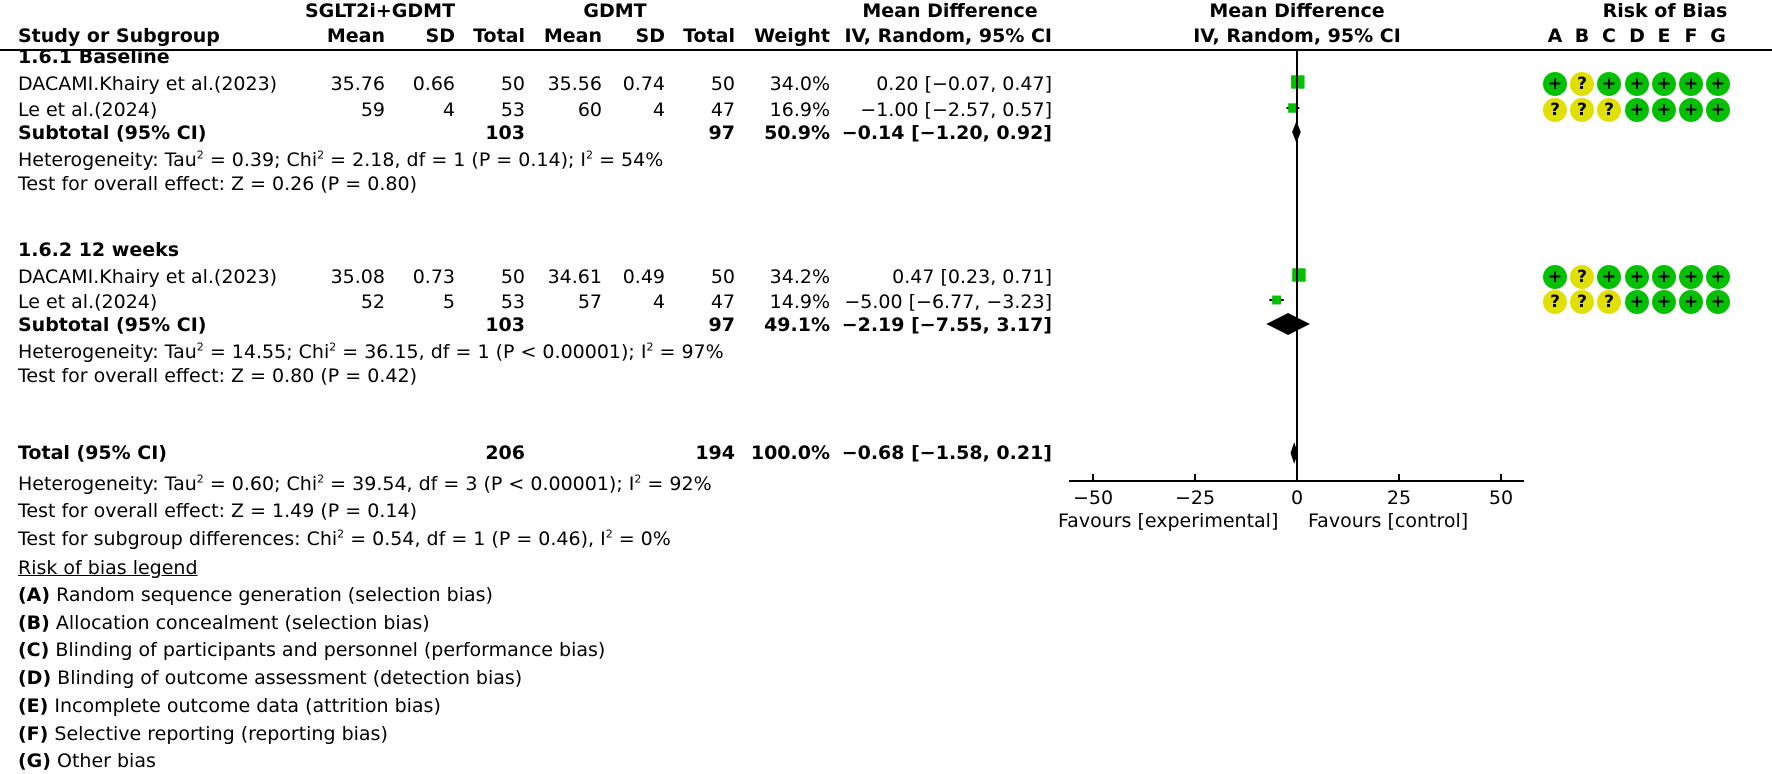  I want to click on tick-label: 50, so click(1501, 498).